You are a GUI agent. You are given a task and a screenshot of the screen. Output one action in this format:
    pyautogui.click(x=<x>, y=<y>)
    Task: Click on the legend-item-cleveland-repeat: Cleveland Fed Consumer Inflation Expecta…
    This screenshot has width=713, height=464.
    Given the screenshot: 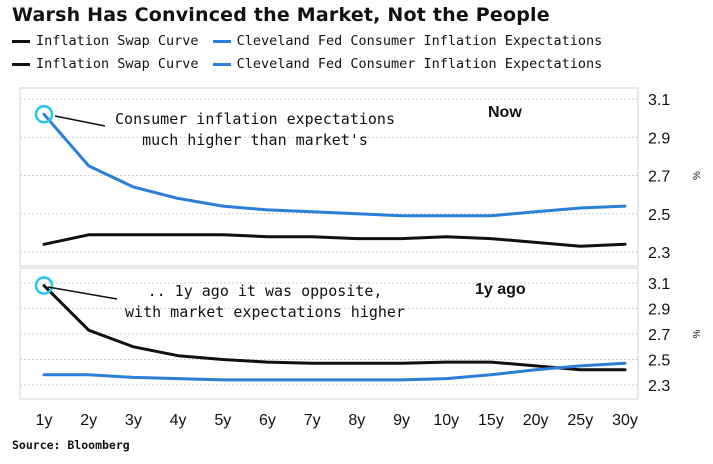 What is the action you would take?
    pyautogui.click(x=407, y=64)
    